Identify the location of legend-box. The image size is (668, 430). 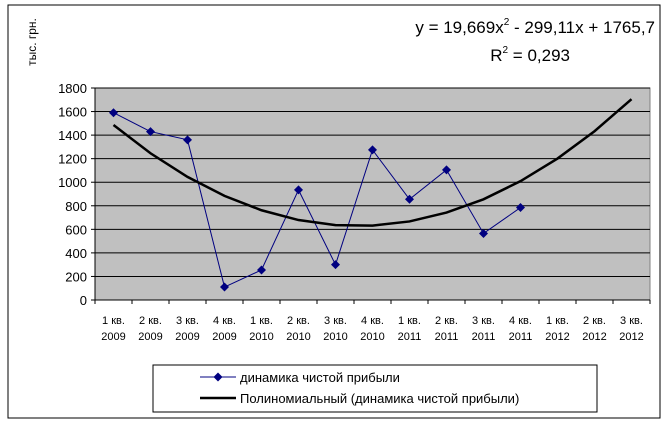
(375, 388).